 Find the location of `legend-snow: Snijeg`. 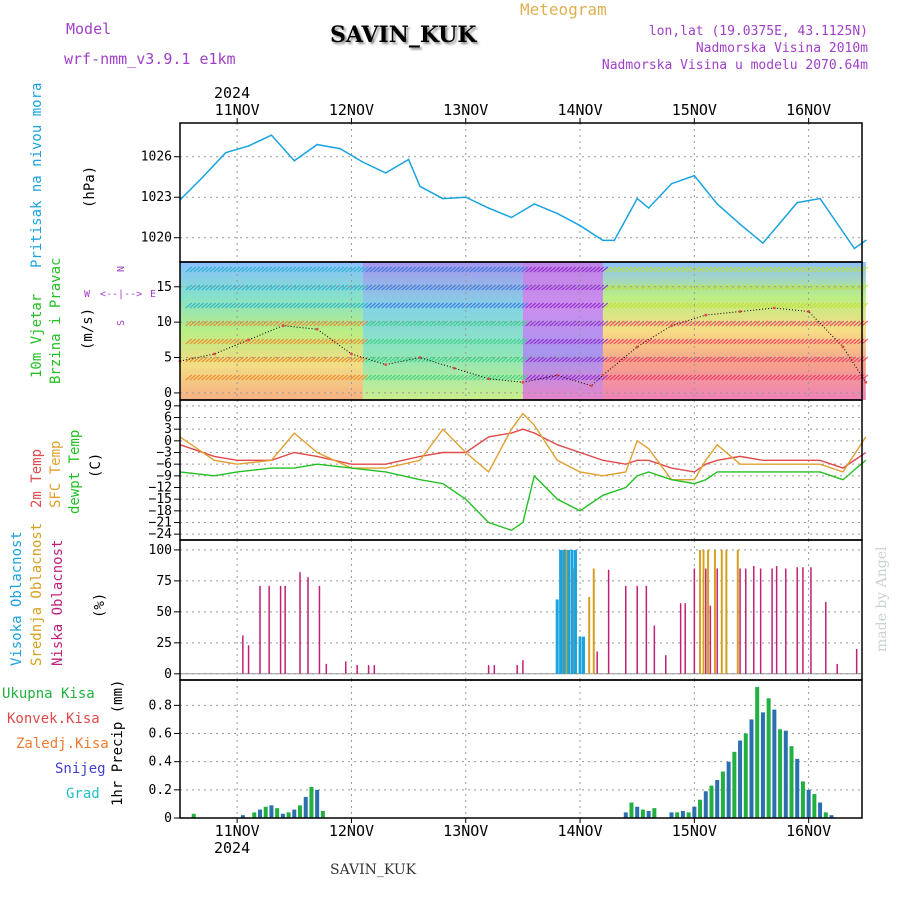

legend-snow: Snijeg is located at coordinates (80, 769).